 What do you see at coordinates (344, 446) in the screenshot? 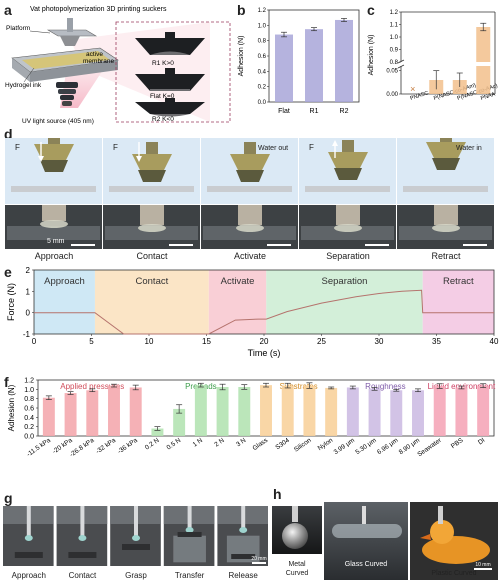
I see `f-xtick-label: 3.99 μm` at bounding box center [344, 446].